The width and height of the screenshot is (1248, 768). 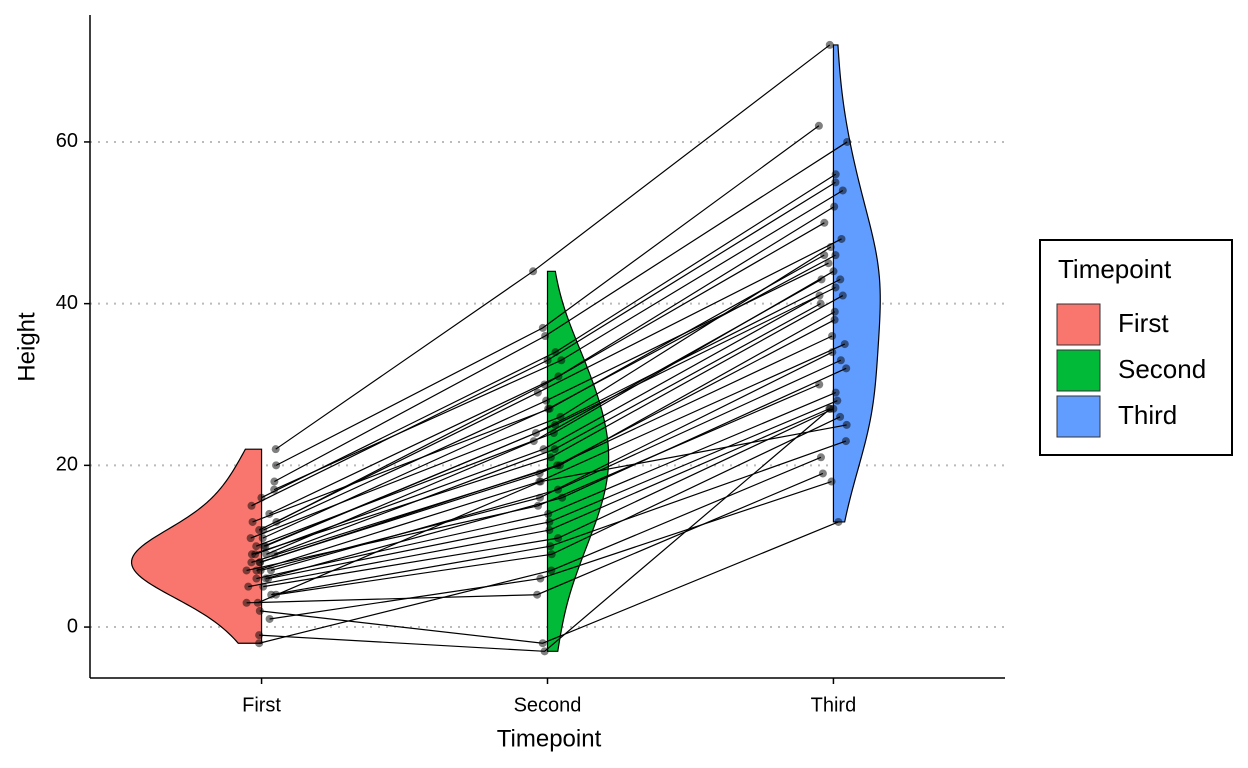 I want to click on legend-label: First, so click(x=1143, y=323).